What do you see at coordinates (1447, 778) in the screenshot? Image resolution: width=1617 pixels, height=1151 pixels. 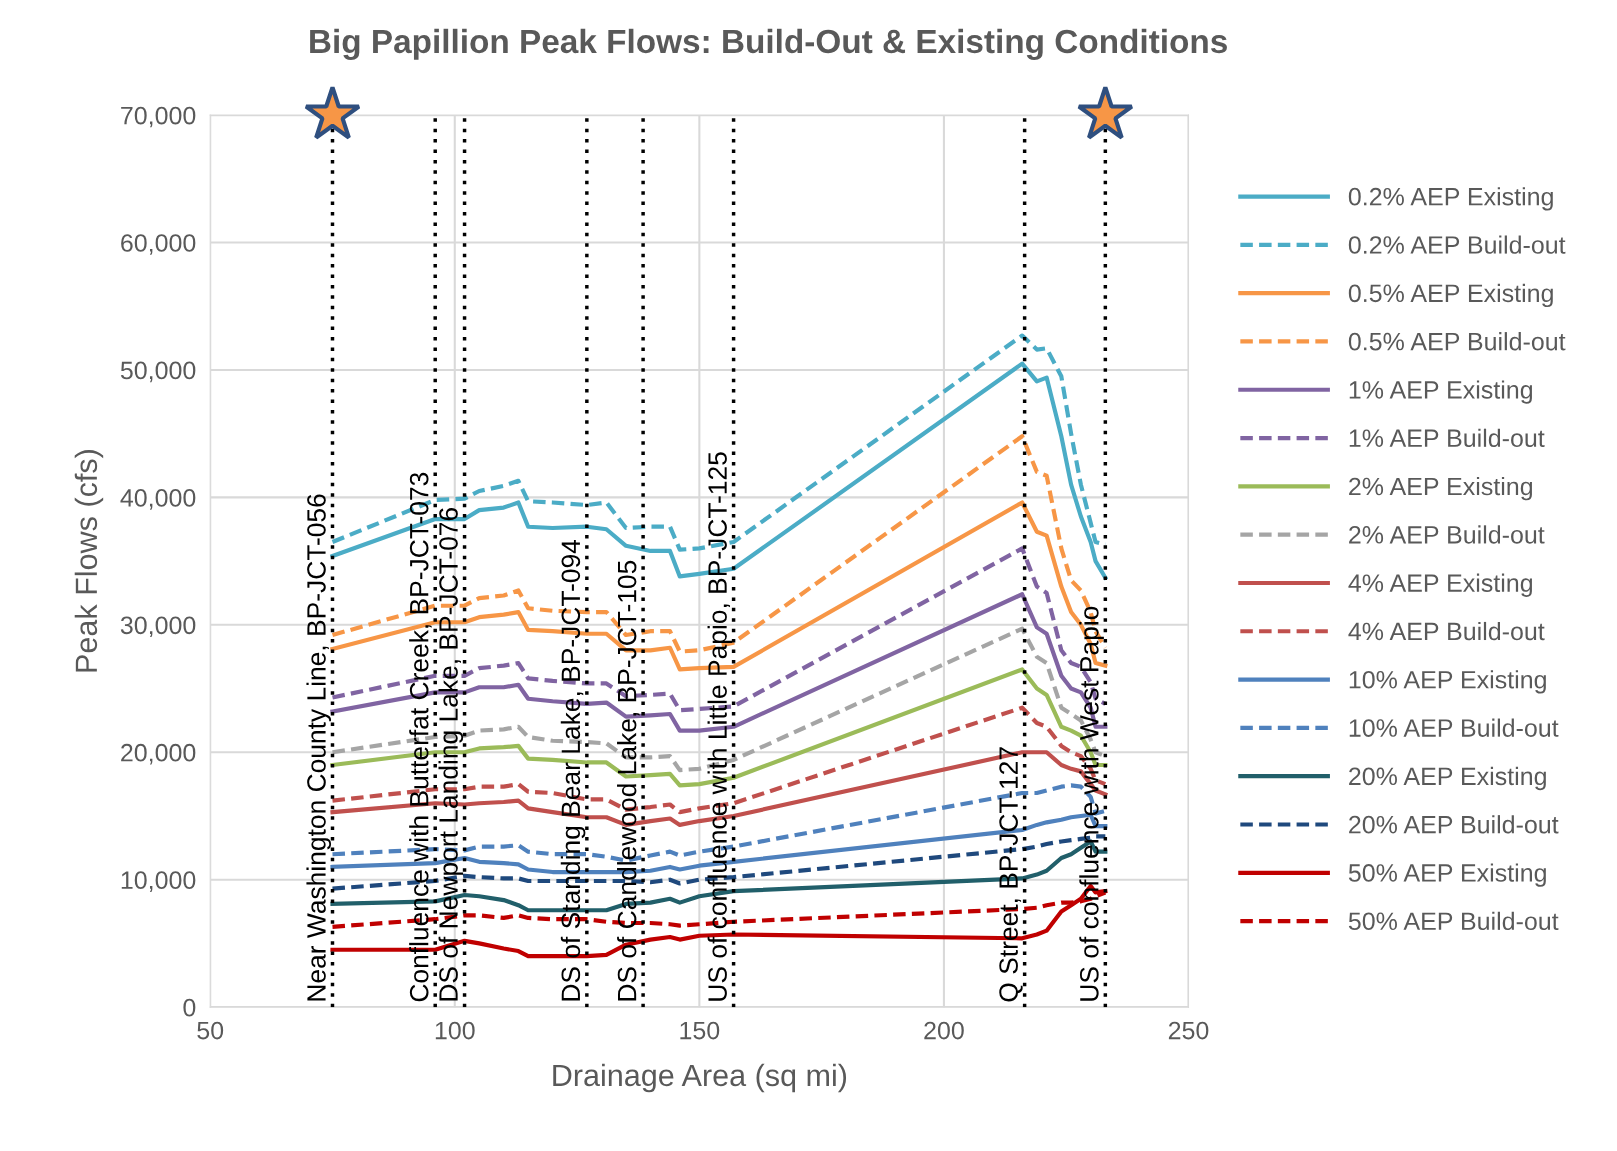 I see `legend-label: 20% AEP Existing` at bounding box center [1447, 778].